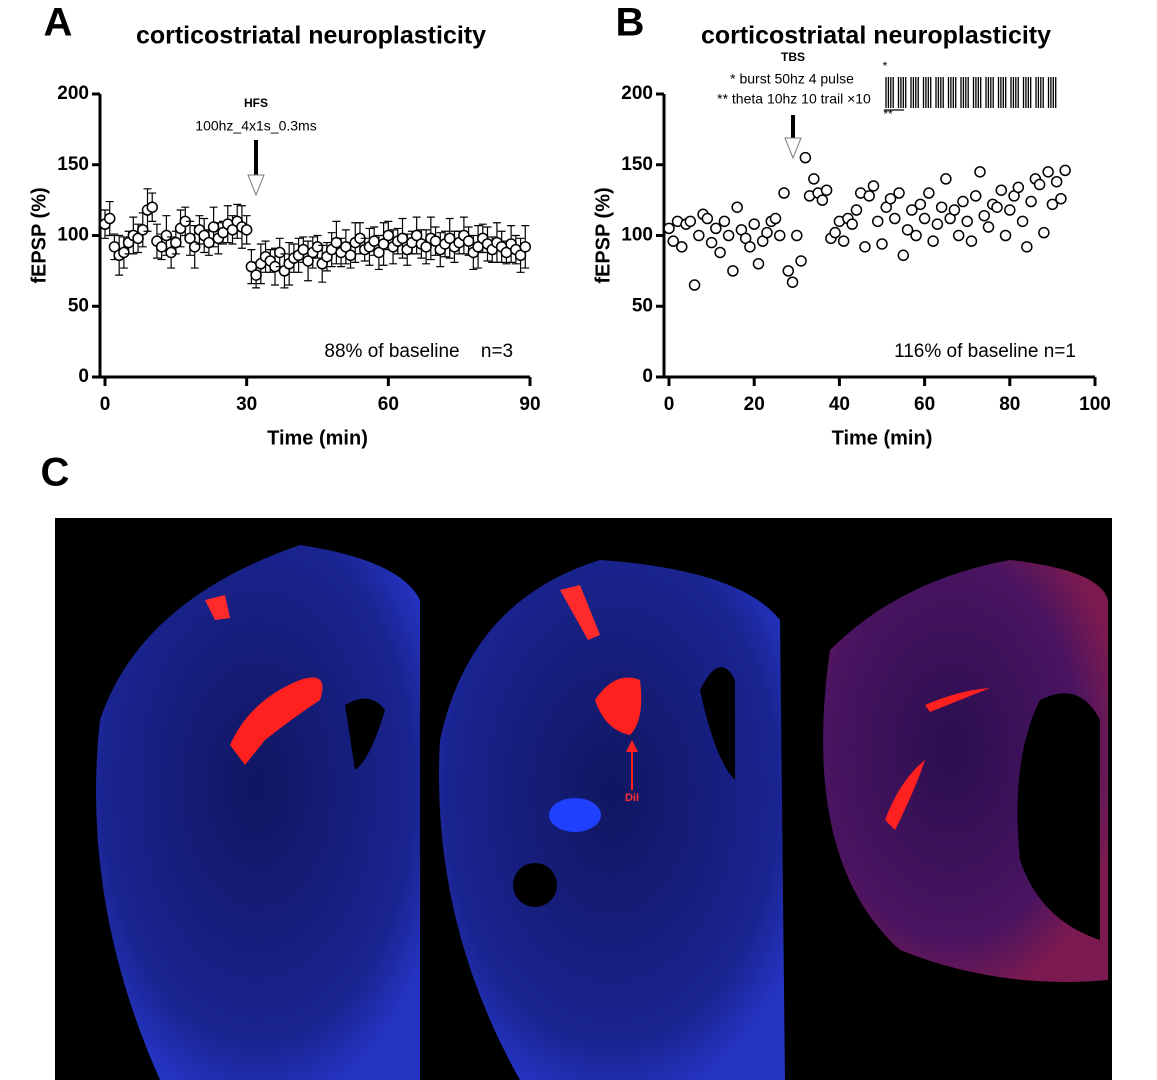  Describe the element at coordinates (985, 351) in the screenshot. I see `annotation: 116% of baseline n=1` at that location.